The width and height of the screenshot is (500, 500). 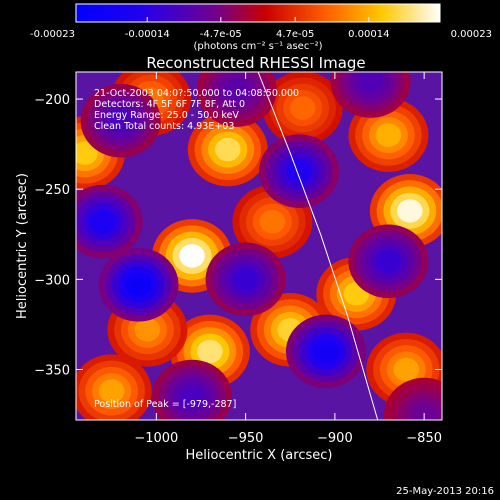 I want to click on x-tick-label: −1000, so click(x=156, y=438).